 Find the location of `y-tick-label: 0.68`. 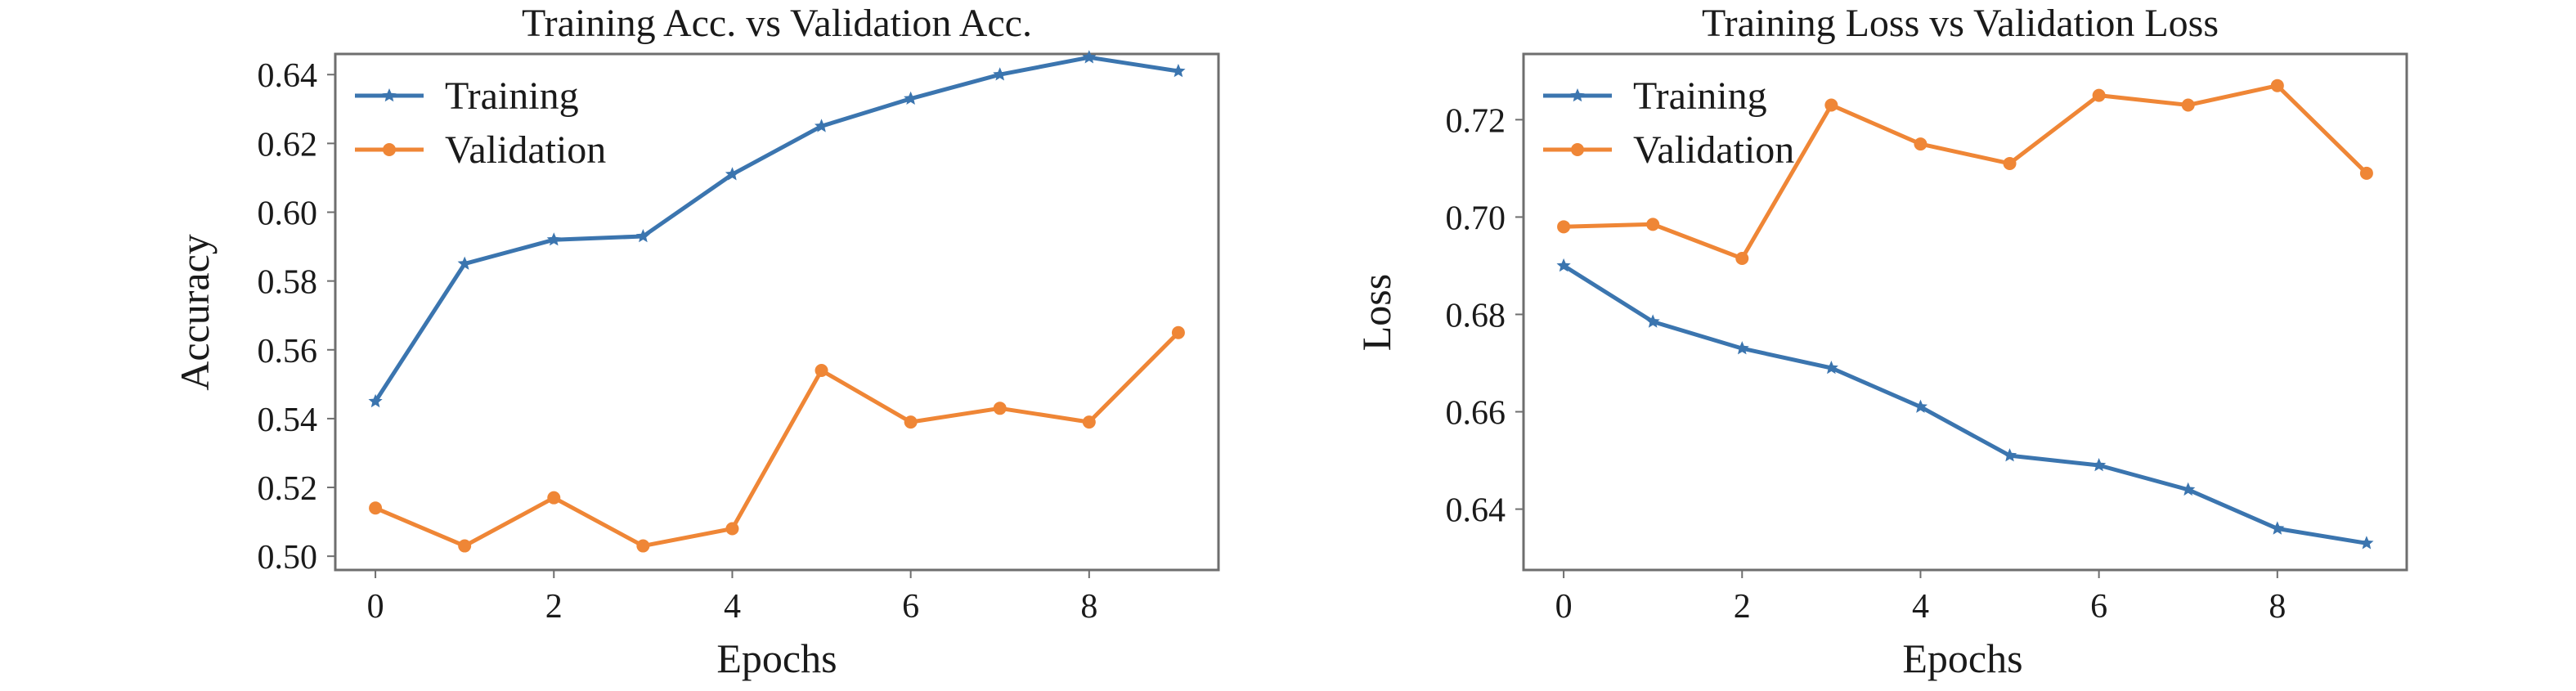

y-tick-label: 0.68 is located at coordinates (1476, 315).